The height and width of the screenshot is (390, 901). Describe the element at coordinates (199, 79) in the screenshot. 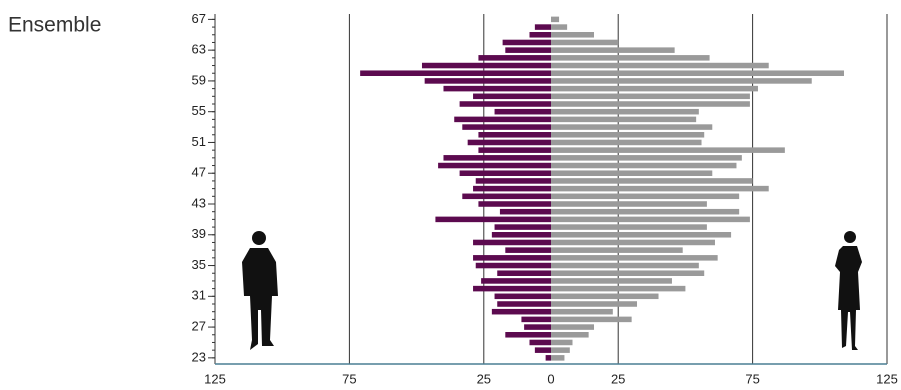

I see `y-tick-label: 59` at that location.